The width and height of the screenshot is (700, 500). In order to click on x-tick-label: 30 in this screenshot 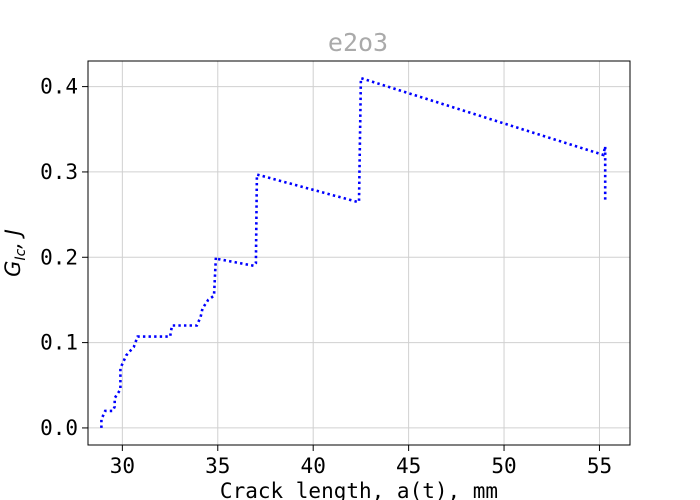, I will do `click(122, 466)`.